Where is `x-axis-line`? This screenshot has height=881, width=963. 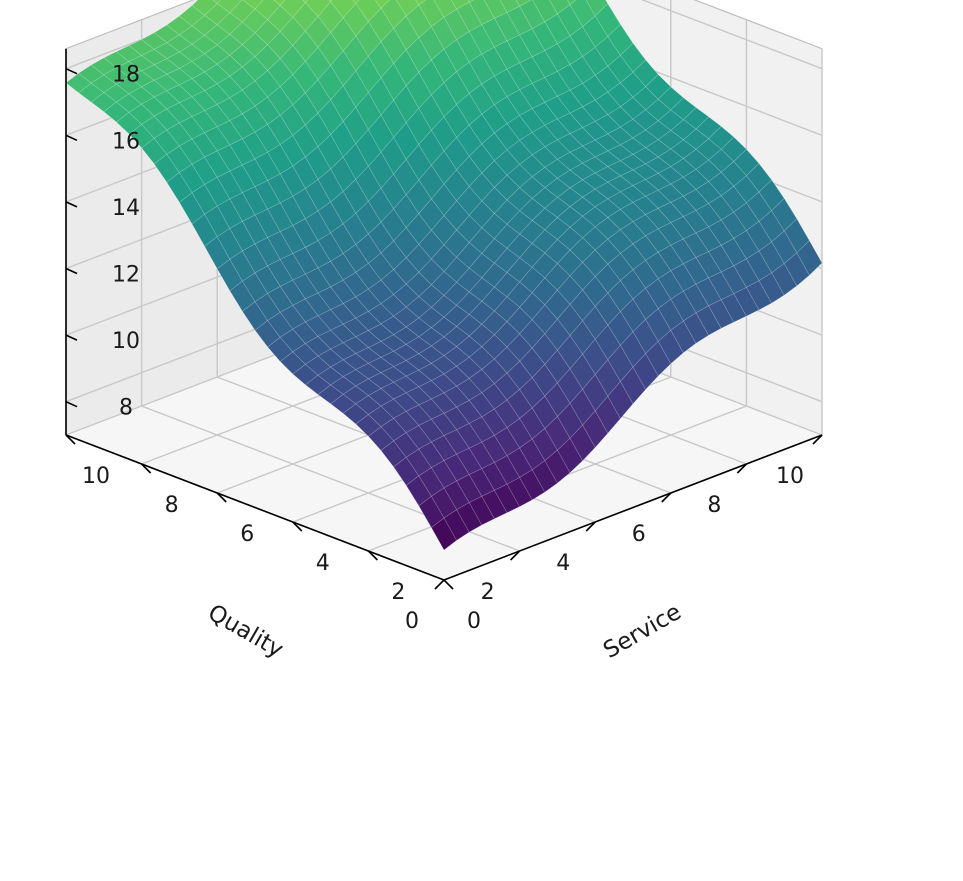
x-axis-line is located at coordinates (255, 507).